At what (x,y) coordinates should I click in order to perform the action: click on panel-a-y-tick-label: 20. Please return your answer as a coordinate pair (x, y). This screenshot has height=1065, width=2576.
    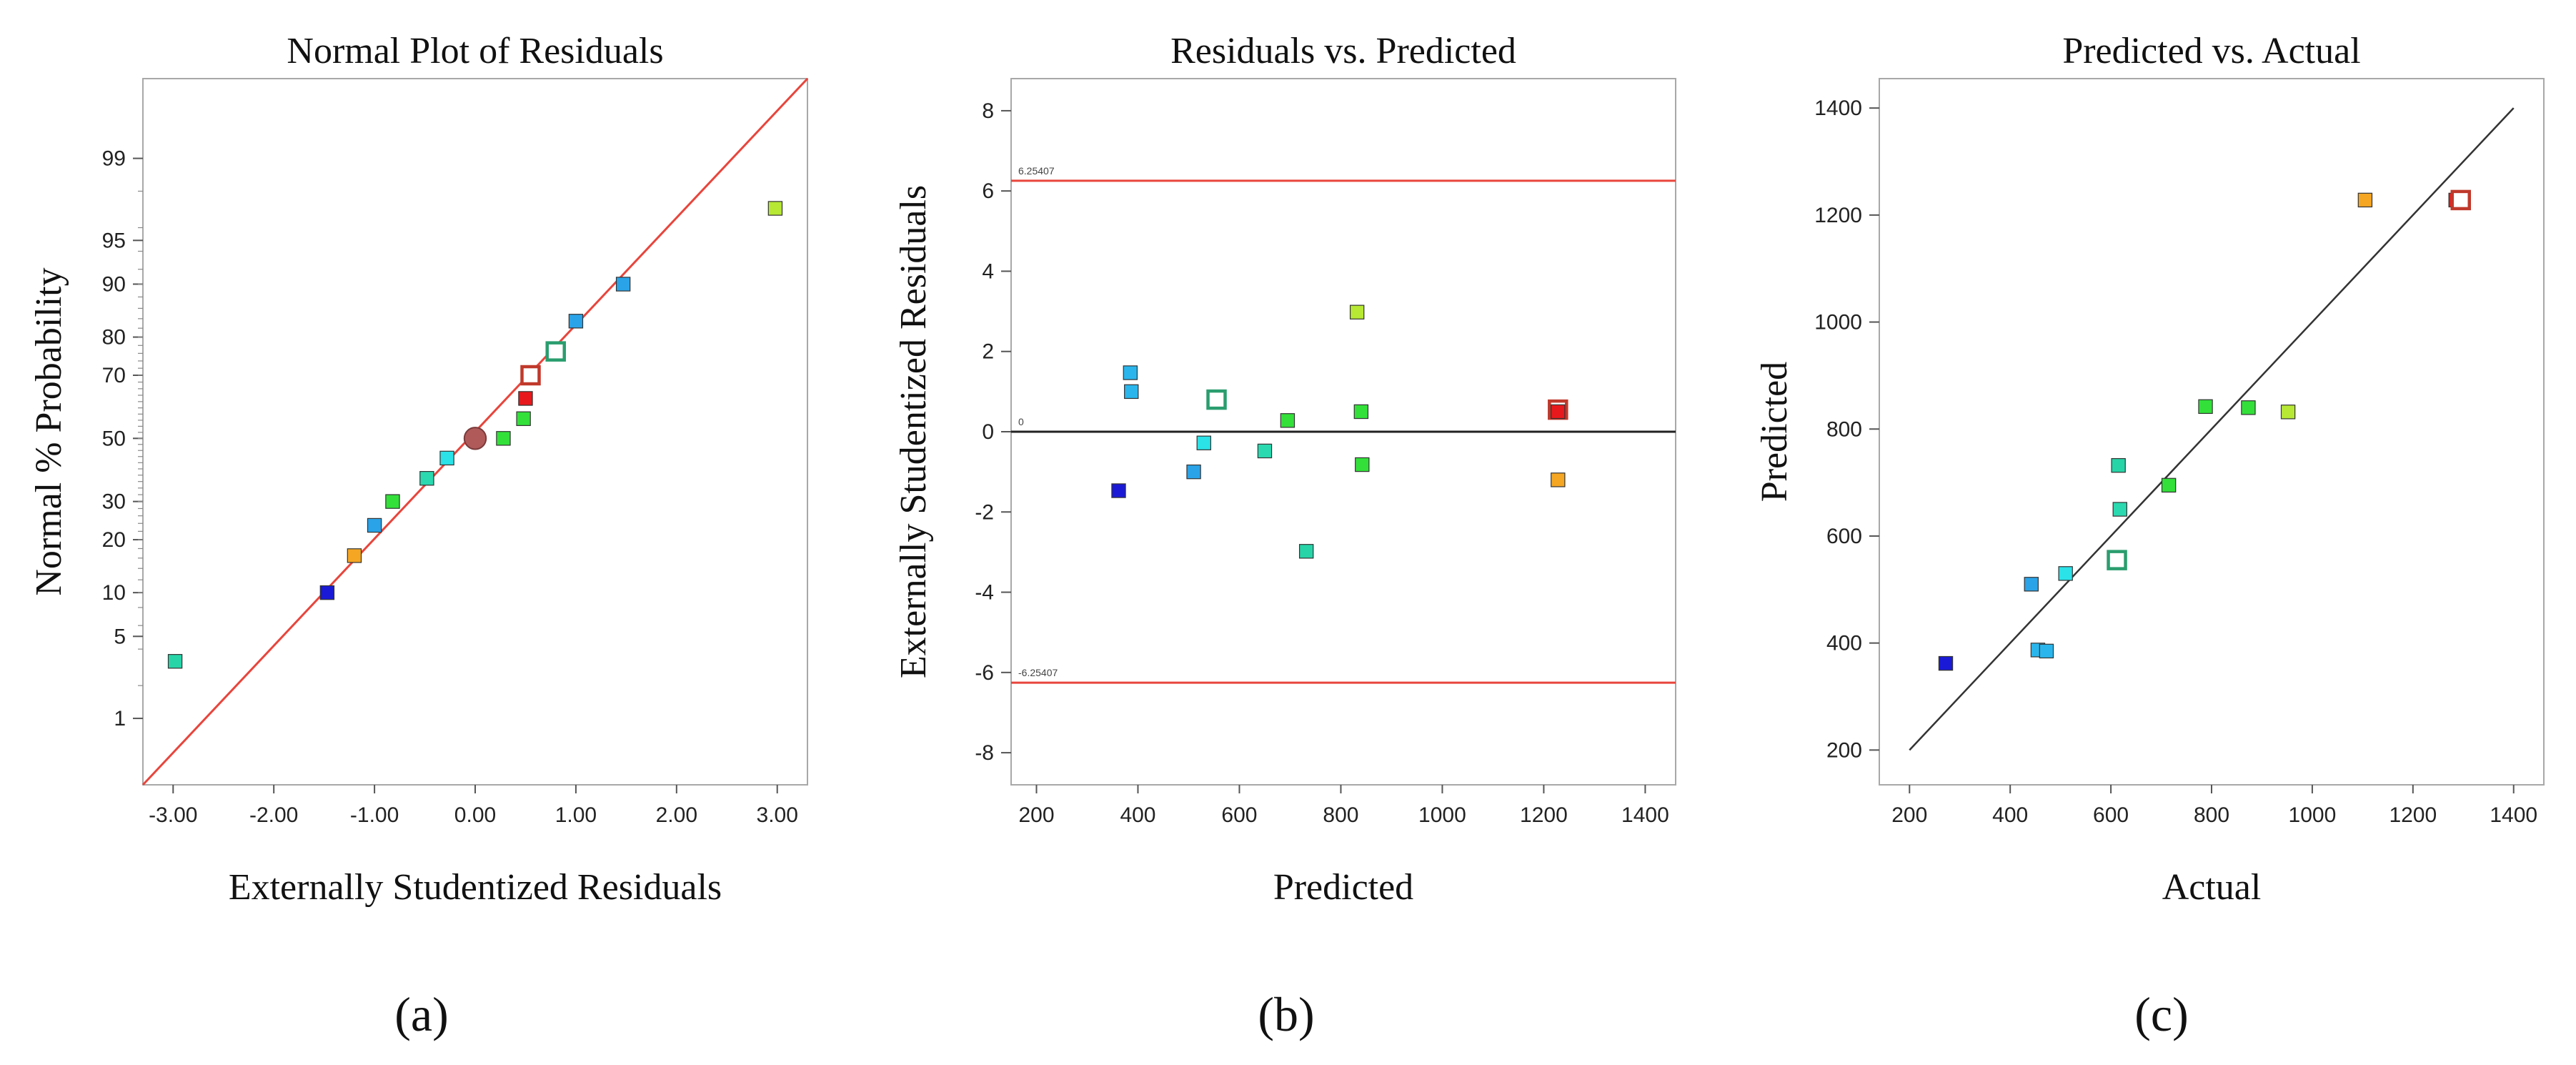
    Looking at the image, I should click on (114, 540).